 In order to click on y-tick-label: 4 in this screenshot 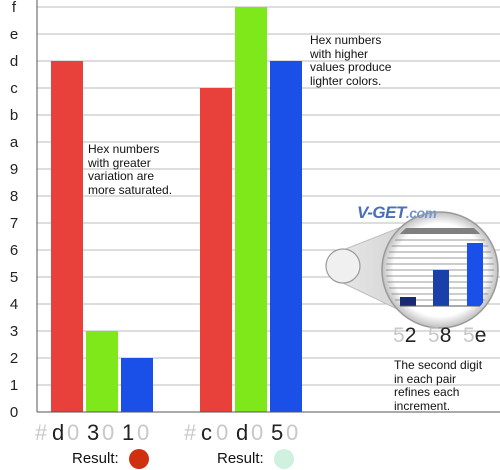, I will do `click(14, 304)`.